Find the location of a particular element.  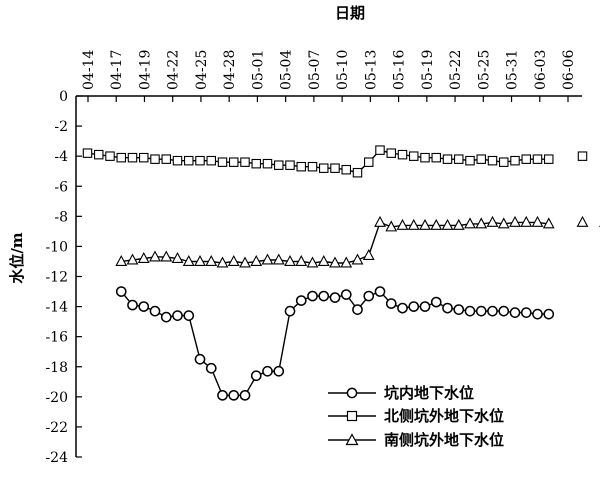

series-2-extra-point is located at coordinates (582, 156).